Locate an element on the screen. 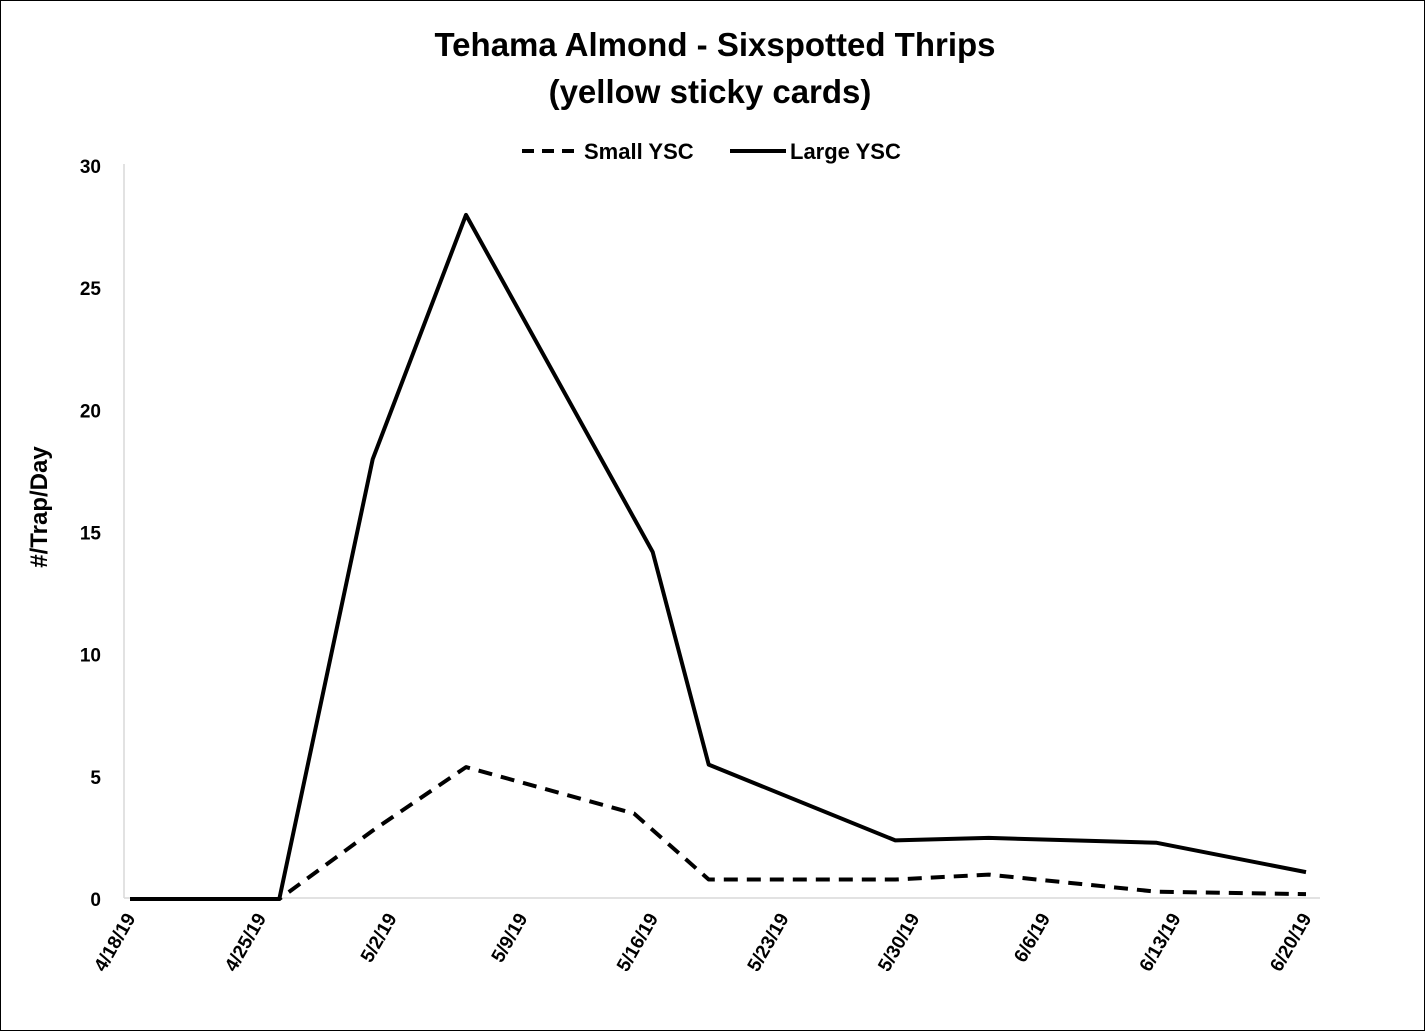 Image resolution: width=1425 pixels, height=1031 pixels. x-tick-label: 5/16/19 is located at coordinates (638, 942).